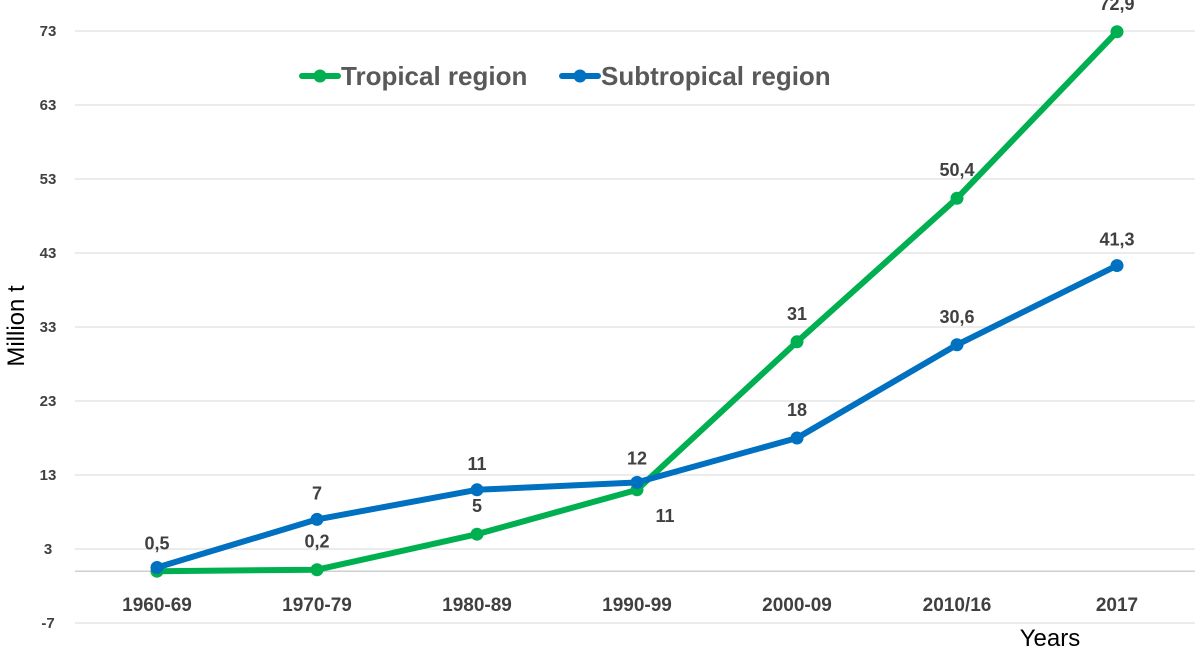 The image size is (1200, 651). Describe the element at coordinates (637, 458) in the screenshot. I see `data-label: 12` at that location.